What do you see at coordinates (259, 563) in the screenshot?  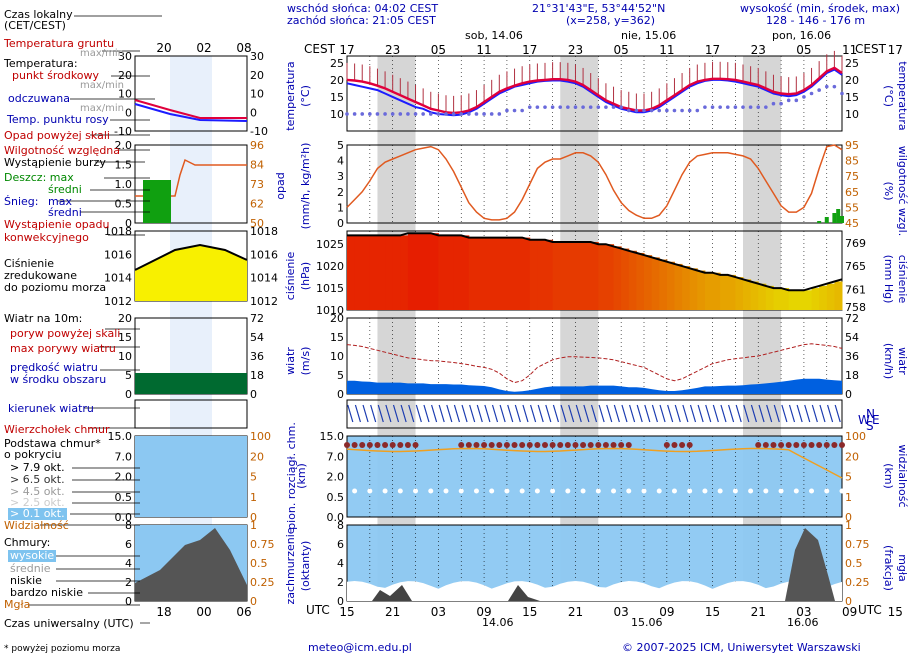 I see `legend-fraction-tick: 0.5` at bounding box center [259, 563].